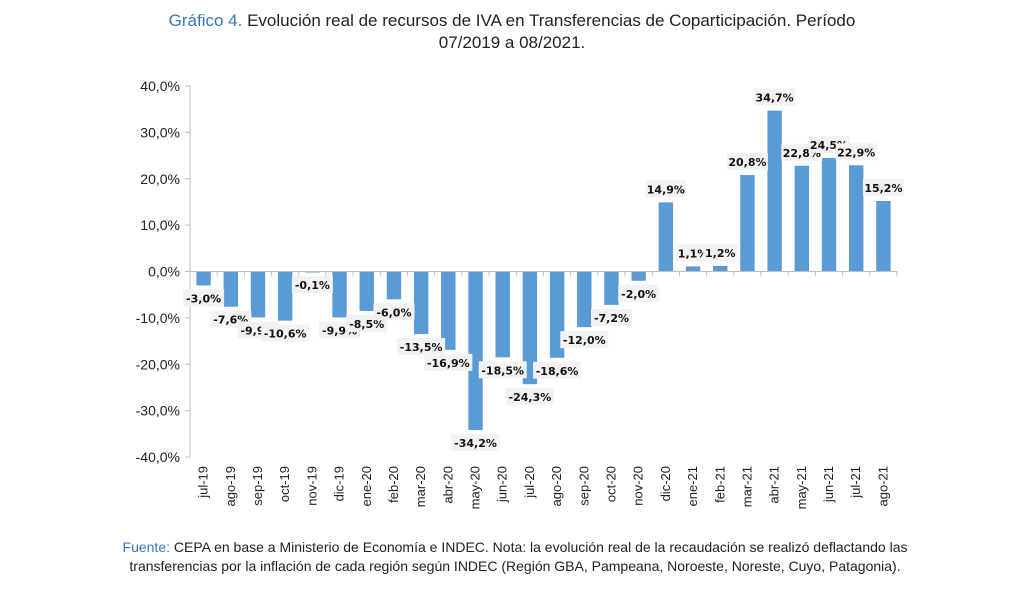 Image resolution: width=1024 pixels, height=612 pixels. What do you see at coordinates (158, 364) in the screenshot?
I see `y-tick-label: -20,0%` at bounding box center [158, 364].